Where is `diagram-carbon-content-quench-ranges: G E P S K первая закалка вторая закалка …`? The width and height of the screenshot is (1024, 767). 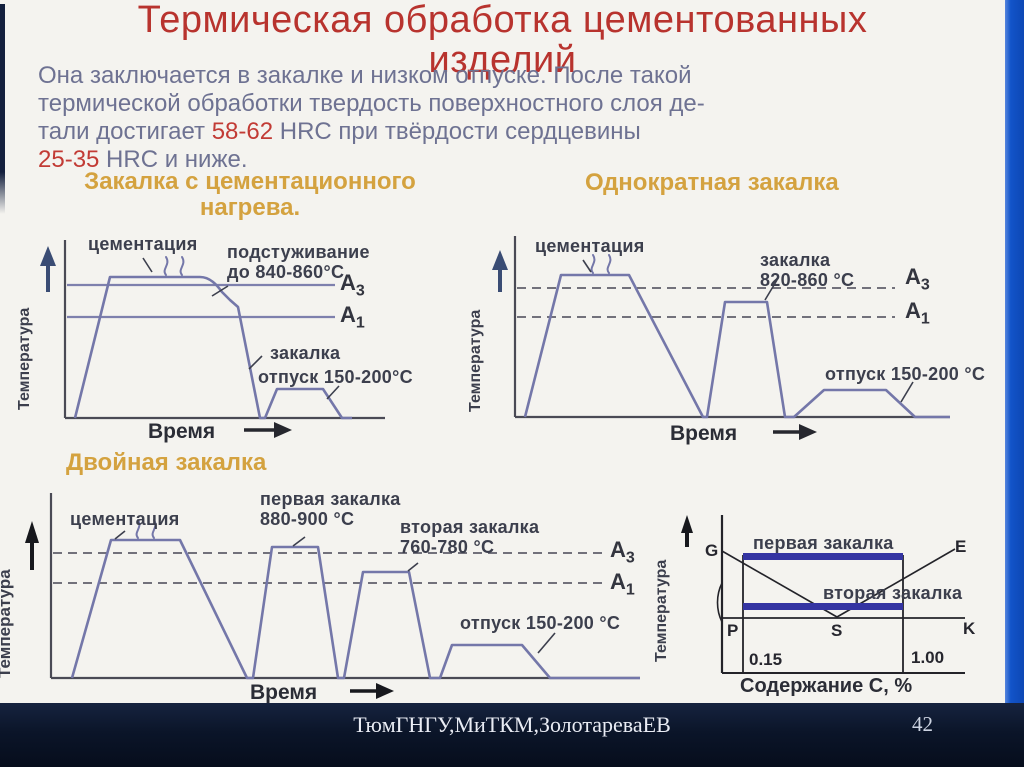
diagram-carbon-content-quench-ranges: G E P S K первая закалка вторая закалка … is located at coordinates (829, 599).